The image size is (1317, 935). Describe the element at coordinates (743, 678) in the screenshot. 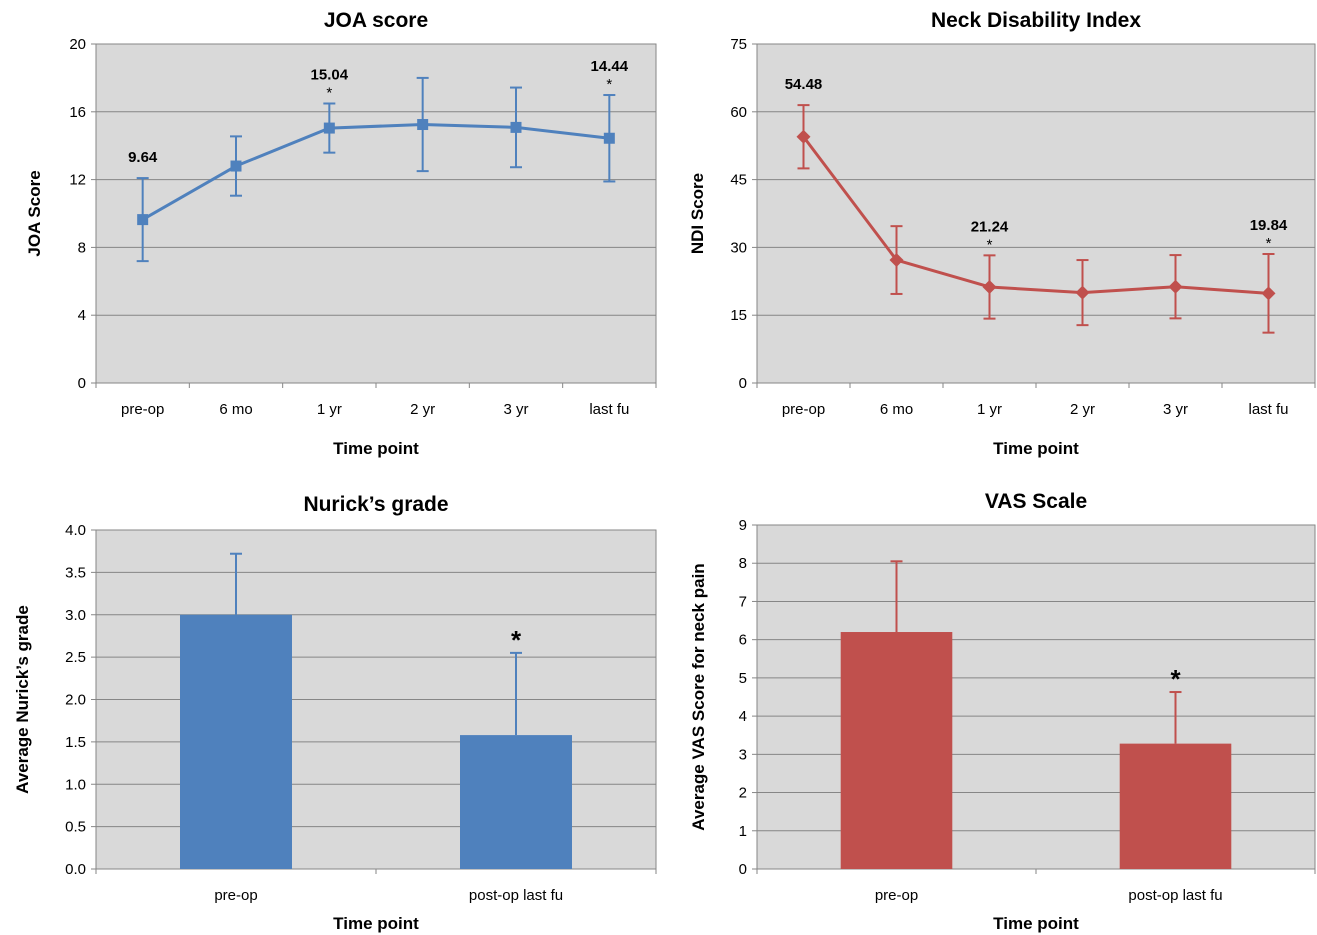

I see `y-tick-label: 5` at that location.